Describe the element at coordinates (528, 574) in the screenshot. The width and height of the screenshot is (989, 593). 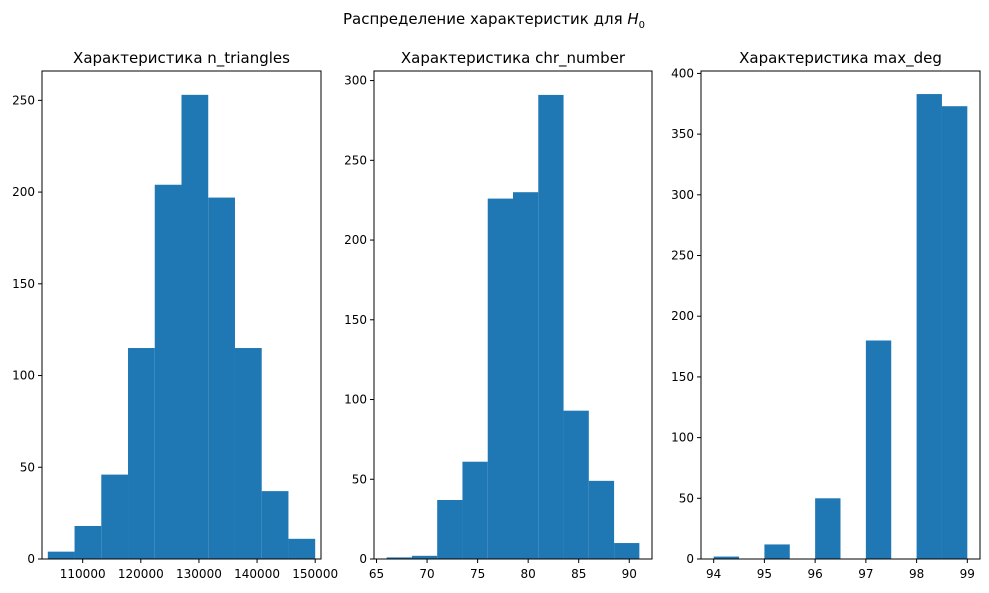
I see `x-tick-label: 80` at that location.